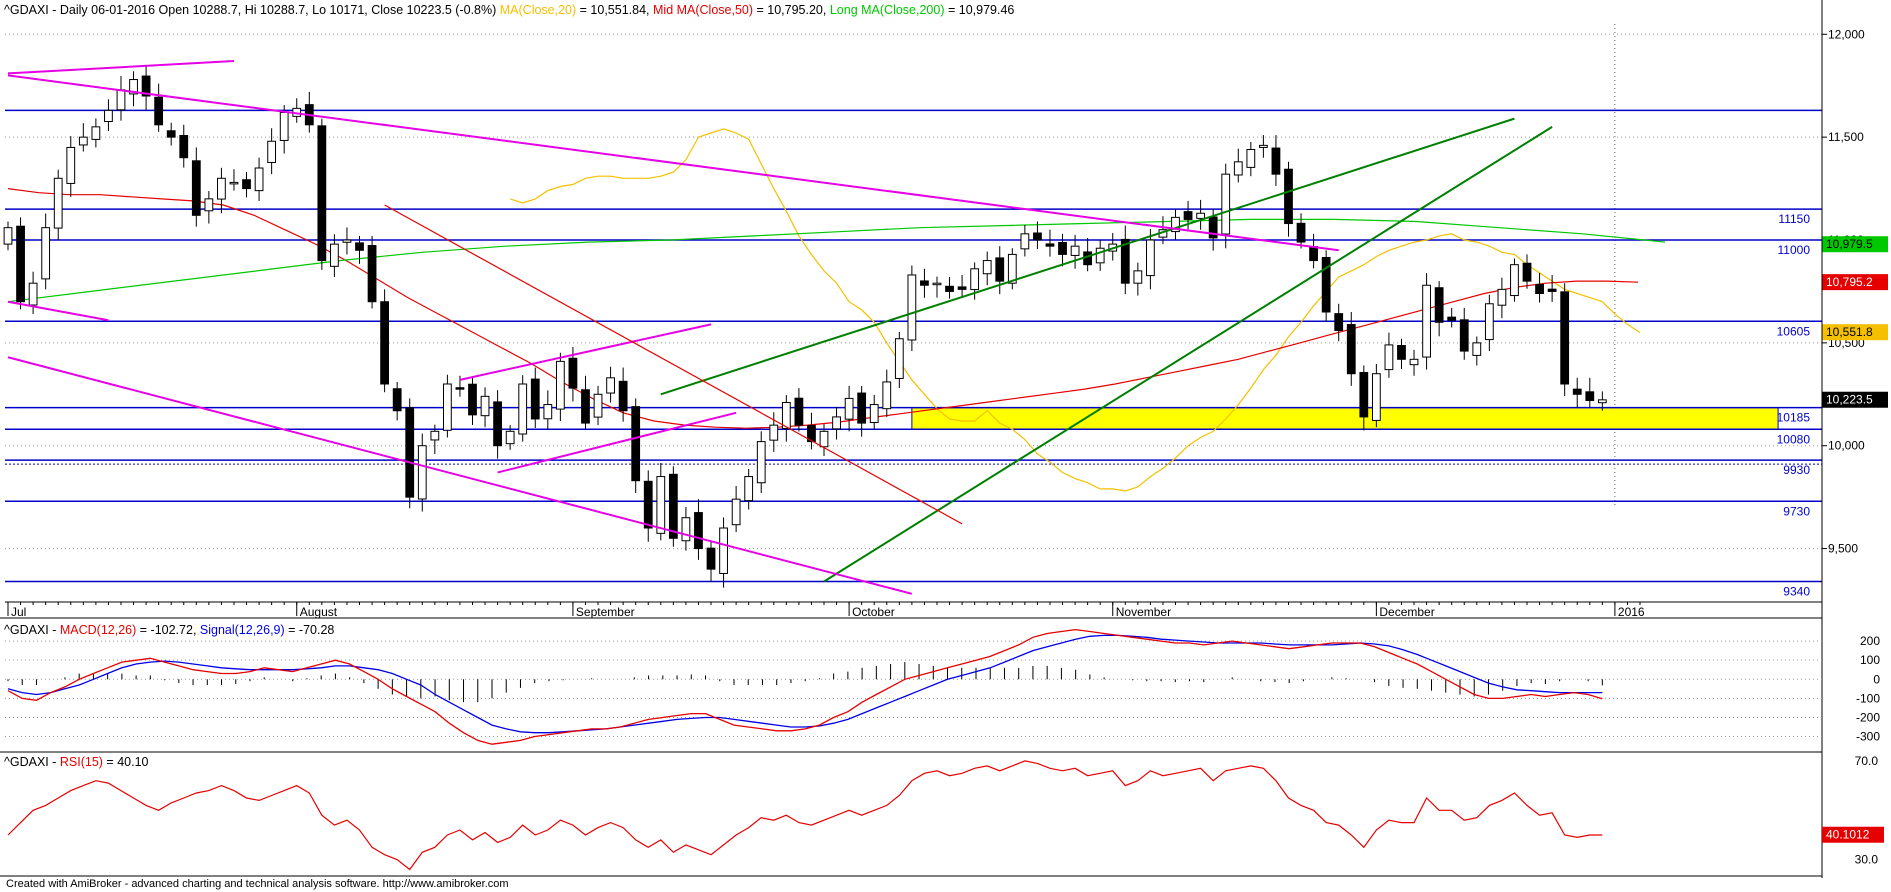 The height and width of the screenshot is (892, 1891). What do you see at coordinates (805, 684) in the screenshot?
I see `signal-line` at bounding box center [805, 684].